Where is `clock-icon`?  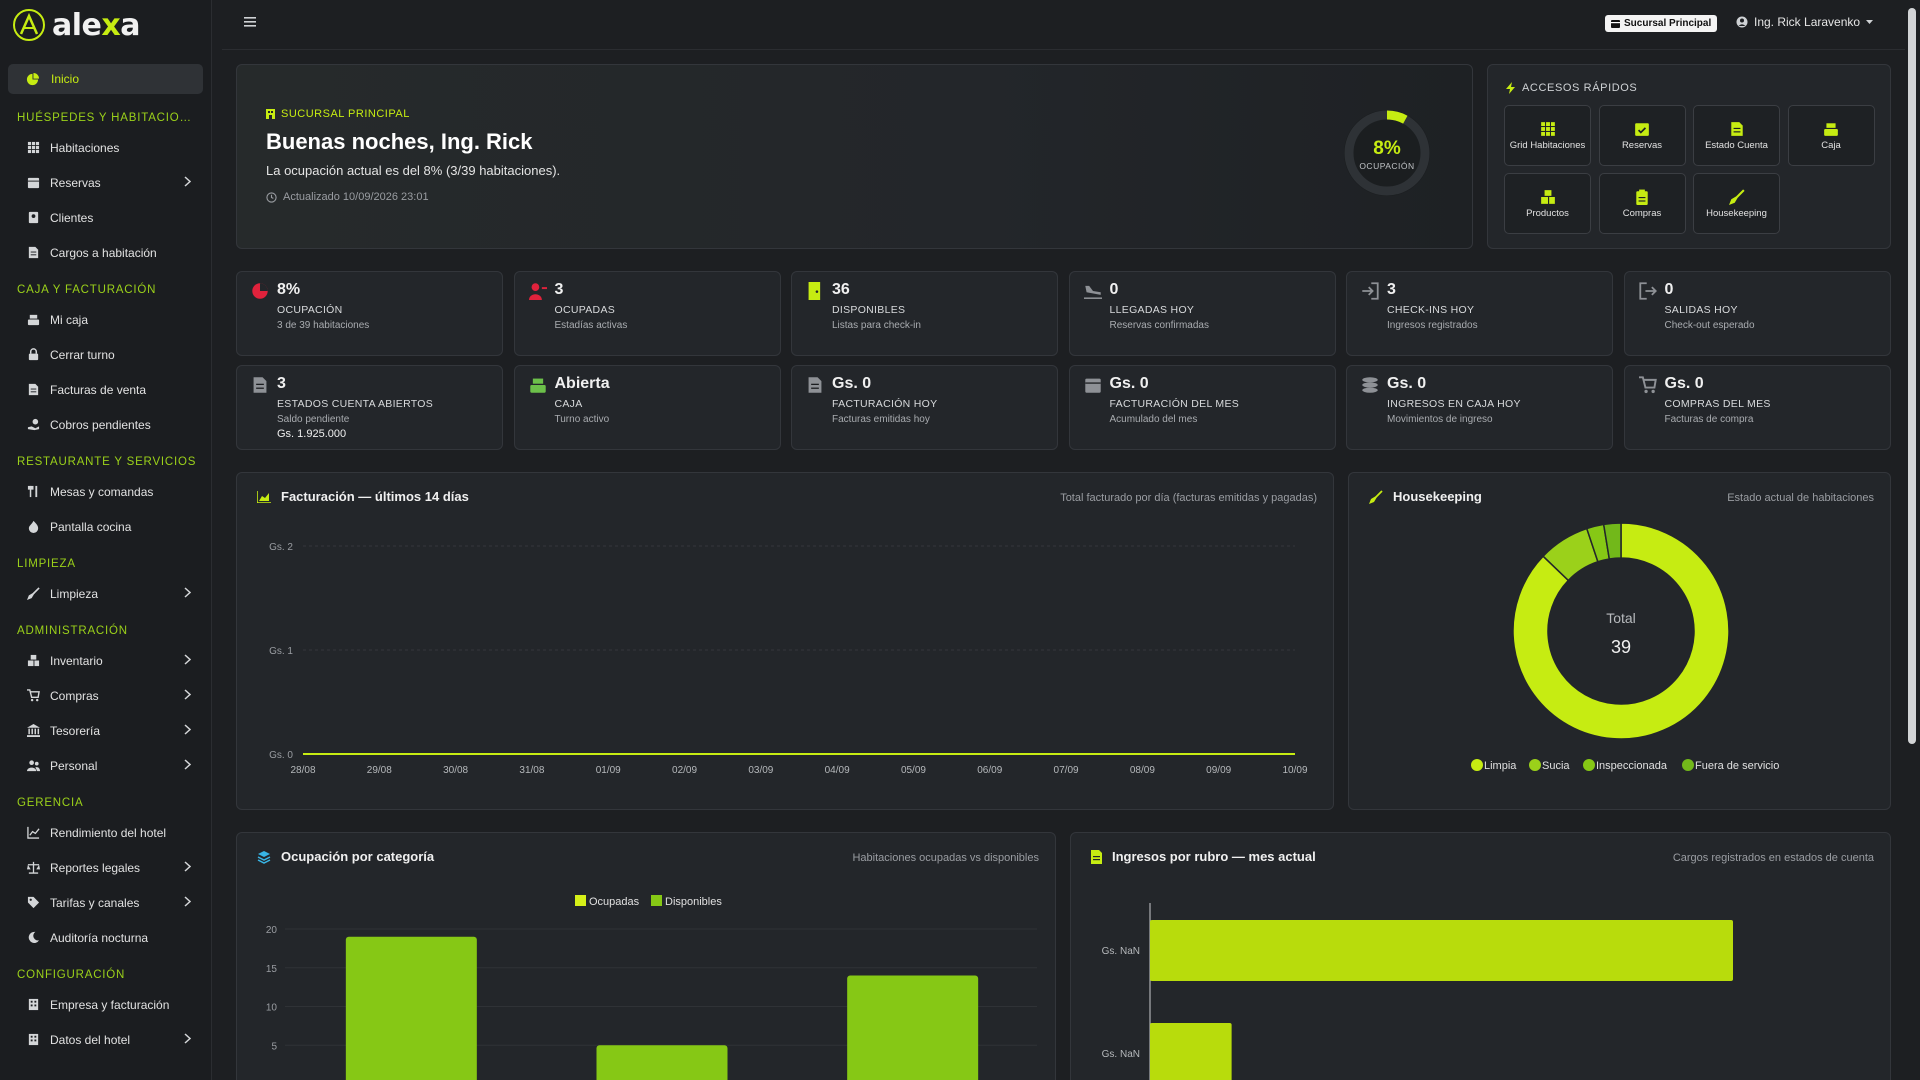 clock-icon is located at coordinates (271, 197).